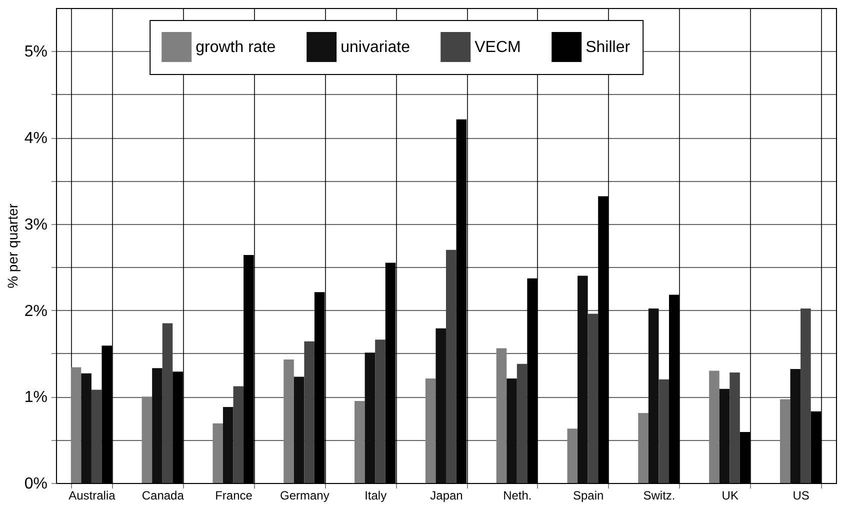  What do you see at coordinates (517, 495) in the screenshot?
I see `x-tick-label: Neth.` at bounding box center [517, 495].